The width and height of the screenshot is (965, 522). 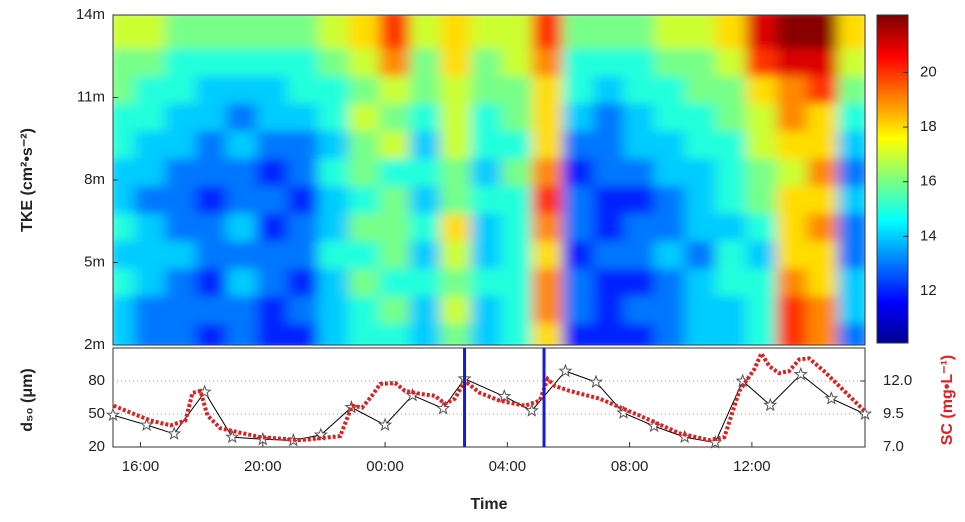 What do you see at coordinates (27, 399) in the screenshot?
I see `y-label: d₅₀ (μm)` at bounding box center [27, 399].